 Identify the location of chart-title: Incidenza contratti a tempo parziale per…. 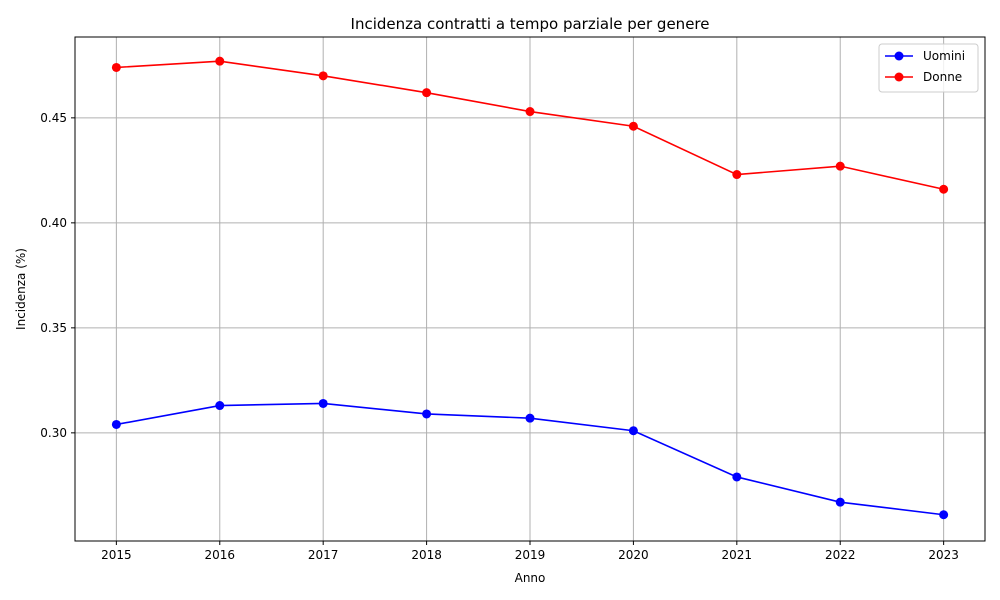
(530, 24).